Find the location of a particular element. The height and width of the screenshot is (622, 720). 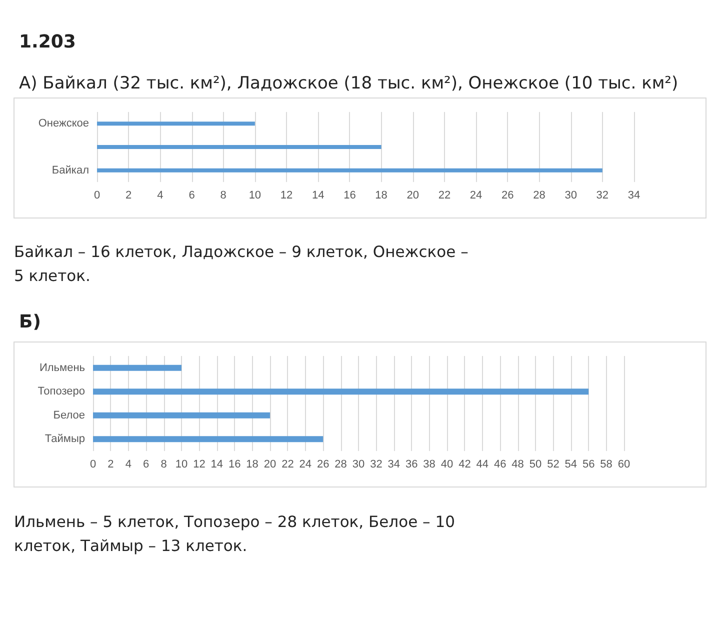

x-tick-label: 60 is located at coordinates (624, 464).